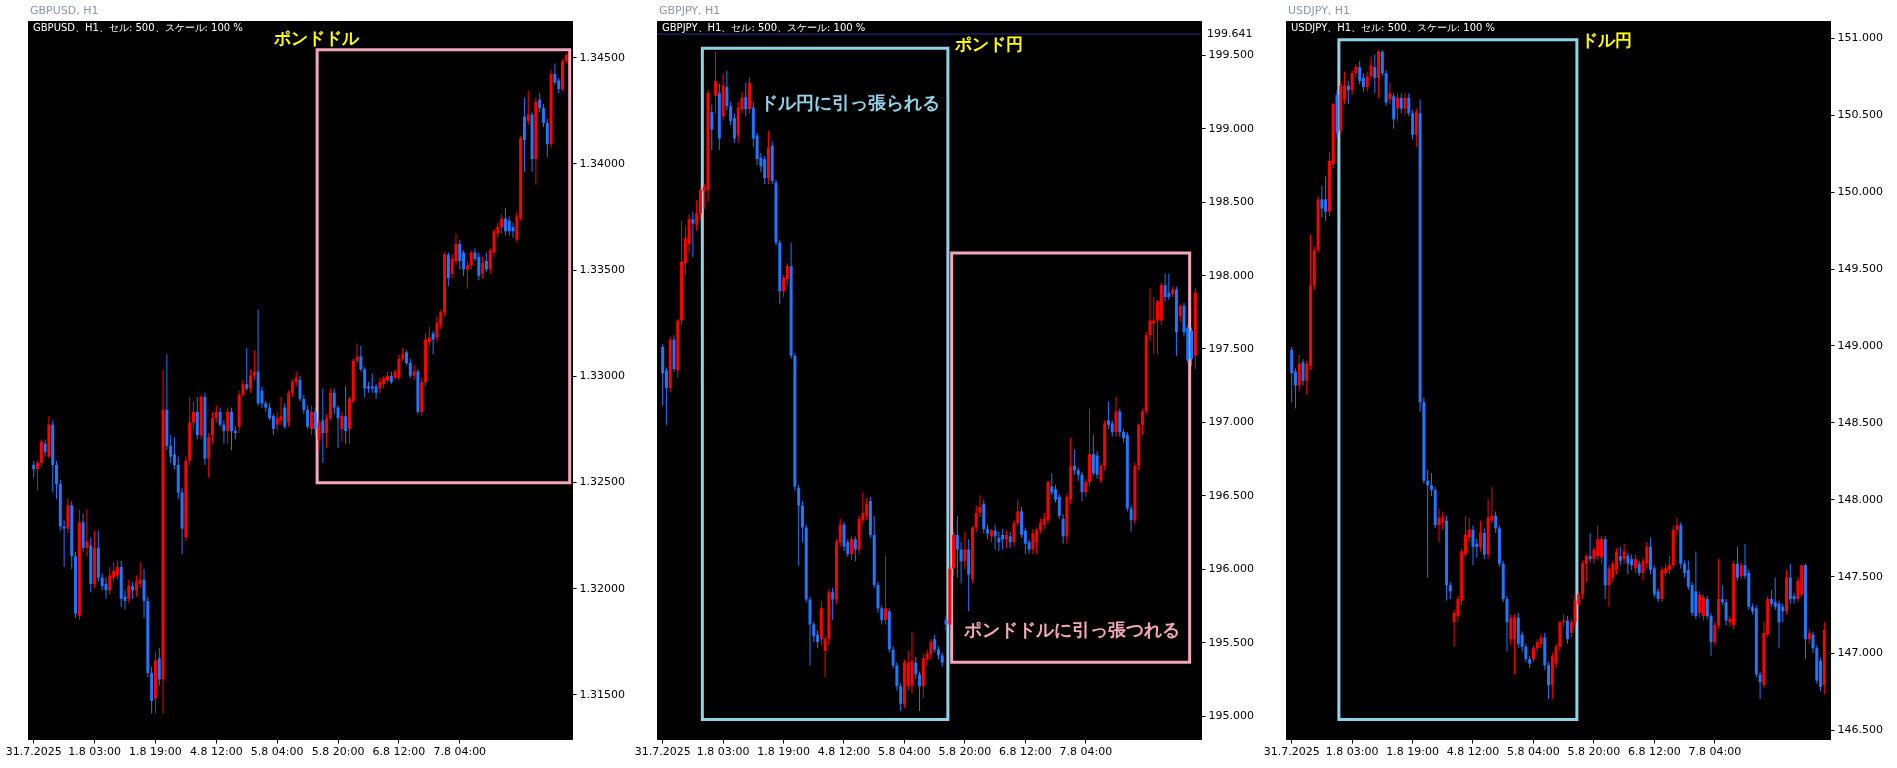 This screenshot has width=1897, height=768. What do you see at coordinates (1231, 275) in the screenshot?
I see `y-tick-label: 198.000` at bounding box center [1231, 275].